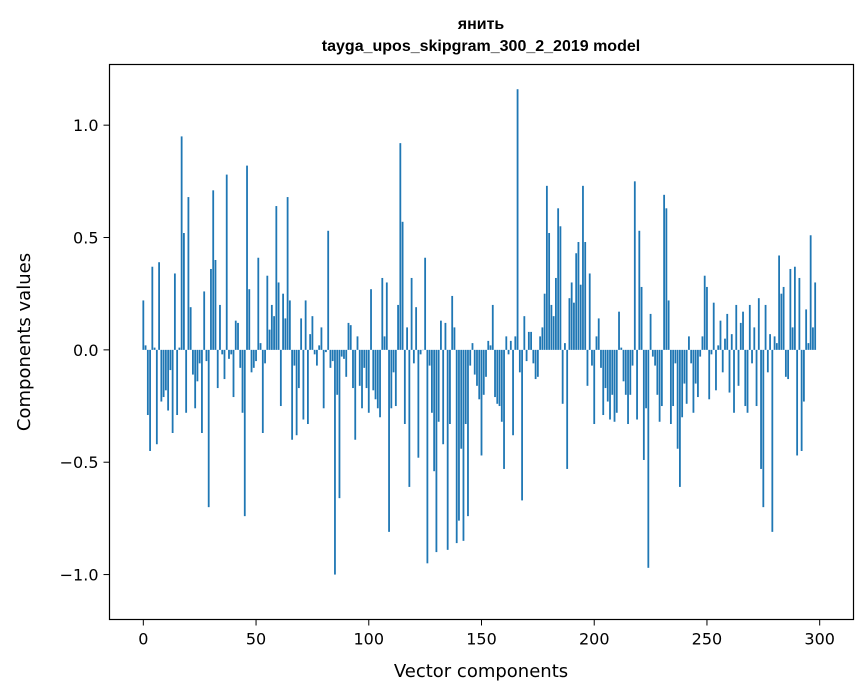 This screenshot has width=867, height=696. I want to click on chart-subtitle: tayga_upos_skipgram_300_2_2019 model, so click(481, 46).